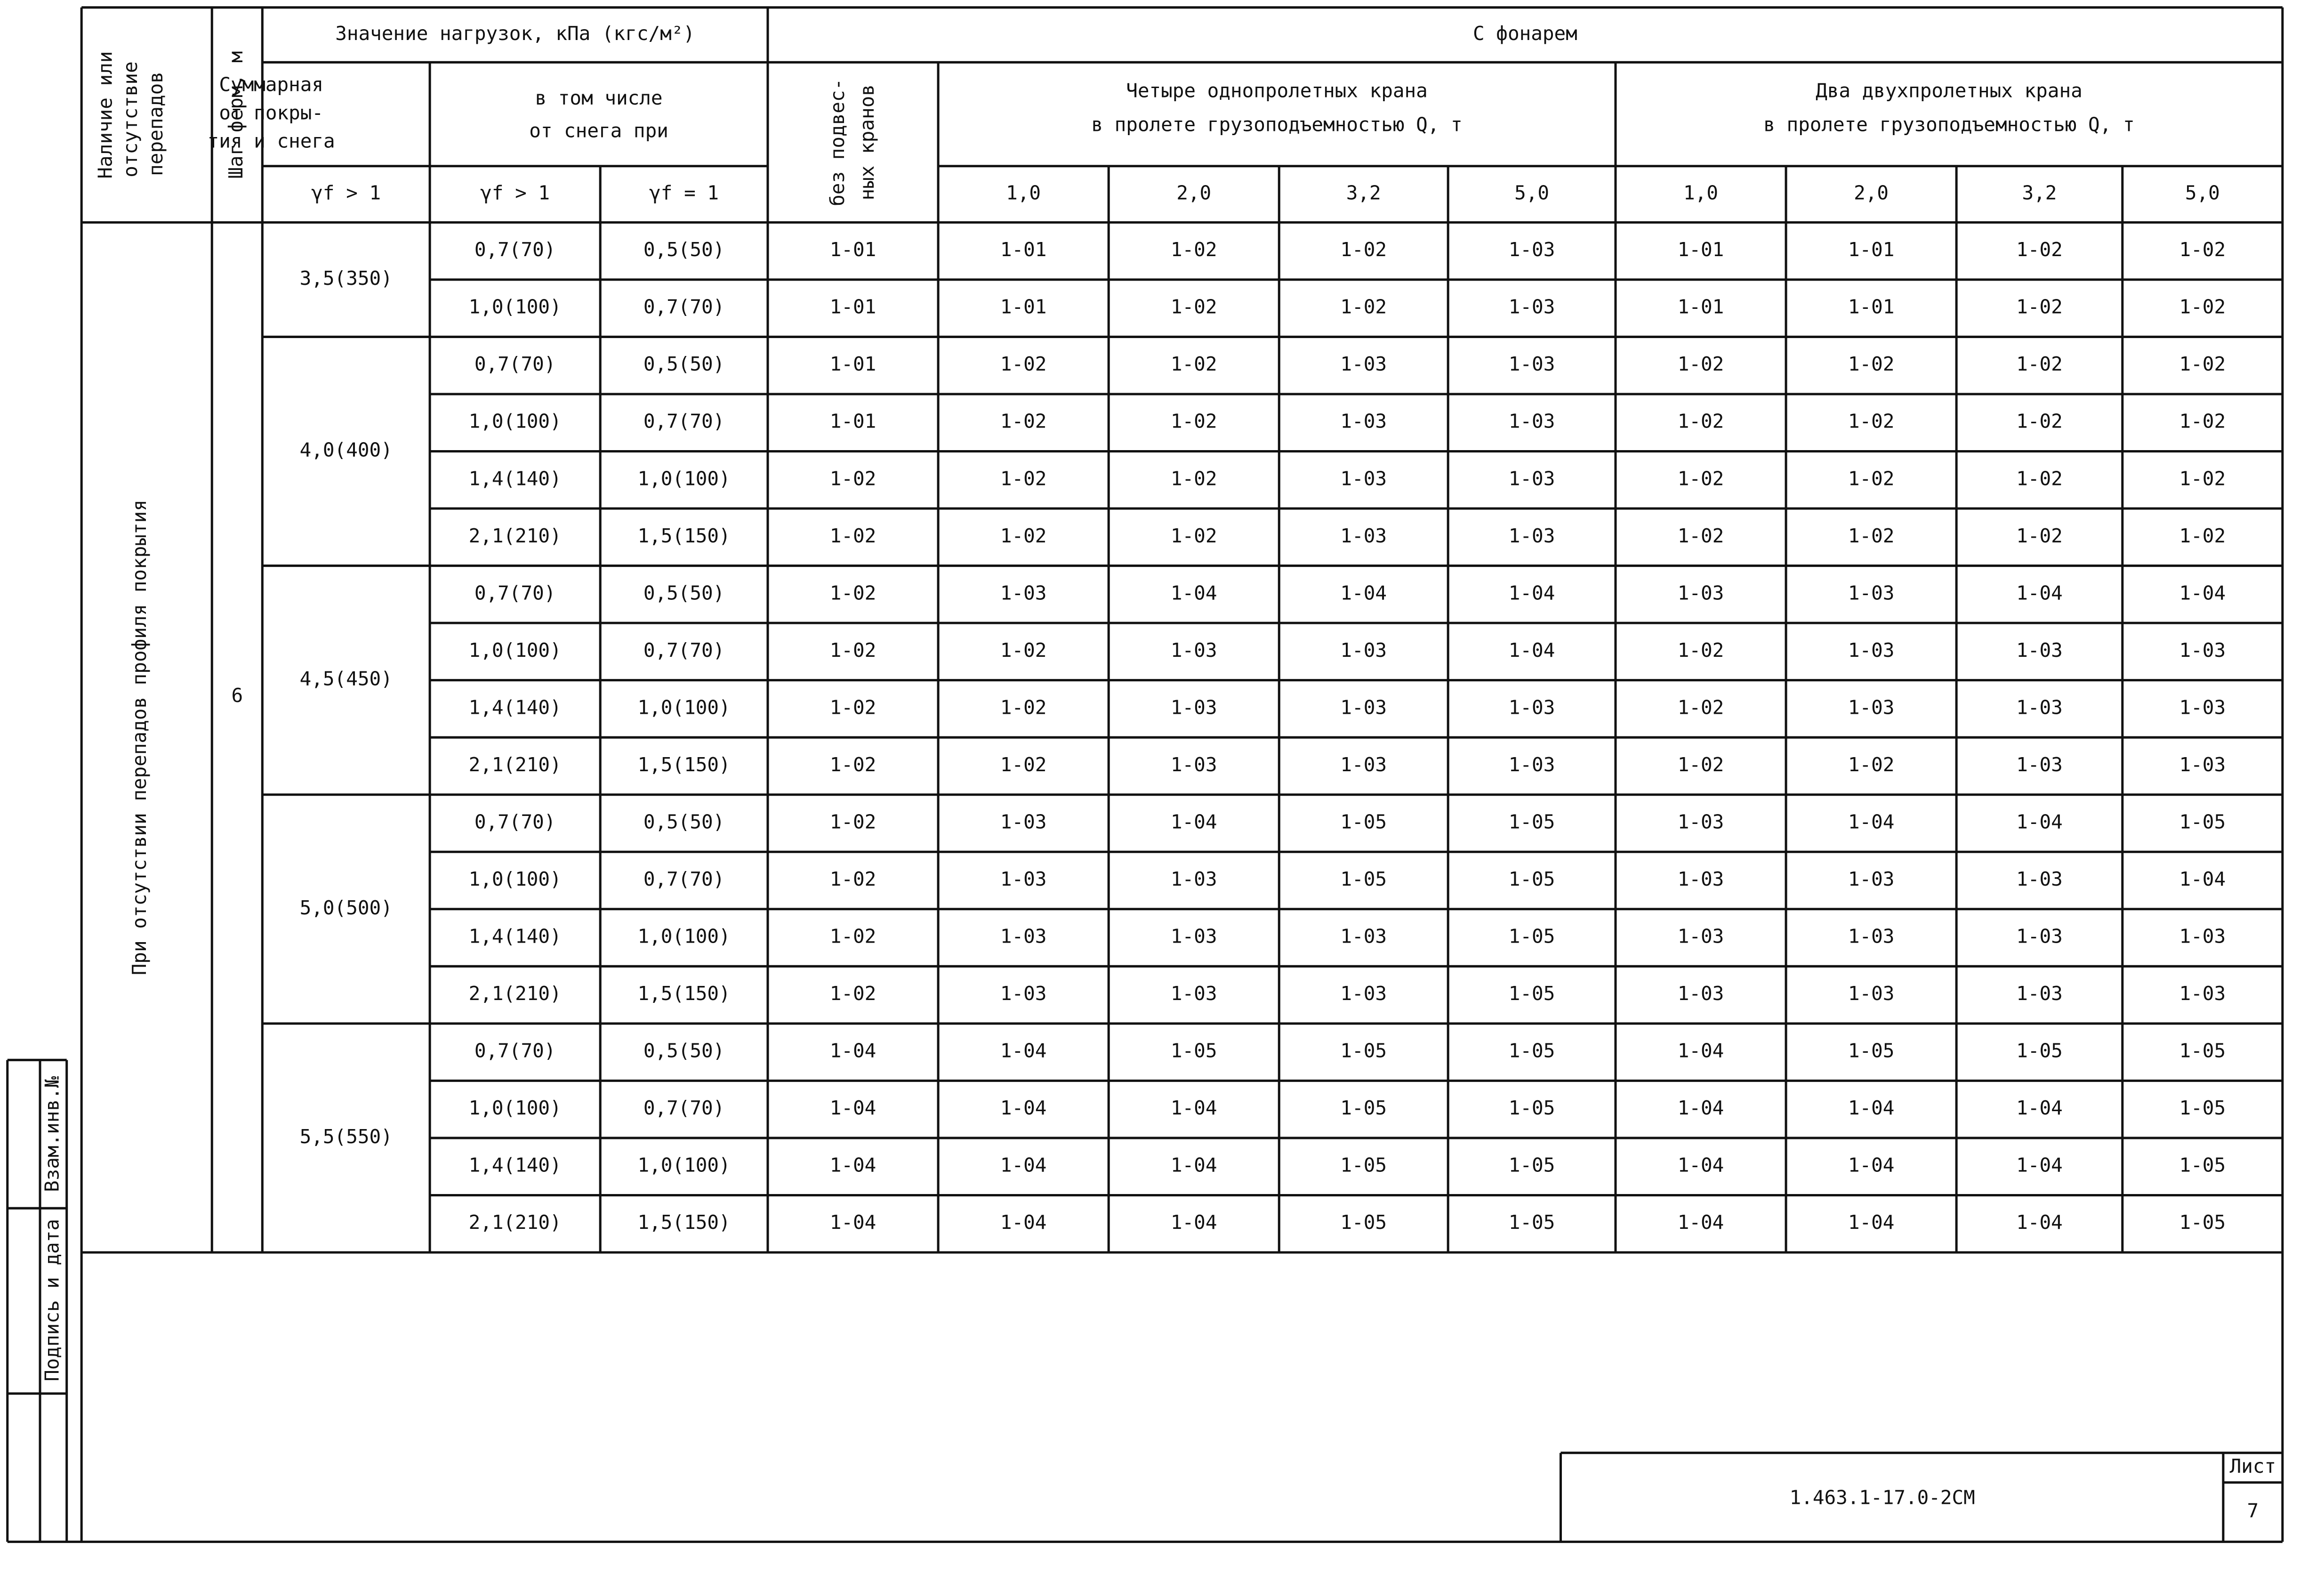  What do you see at coordinates (236, 115) in the screenshot?
I see `header-truss-step: Шаг ферм, м` at bounding box center [236, 115].